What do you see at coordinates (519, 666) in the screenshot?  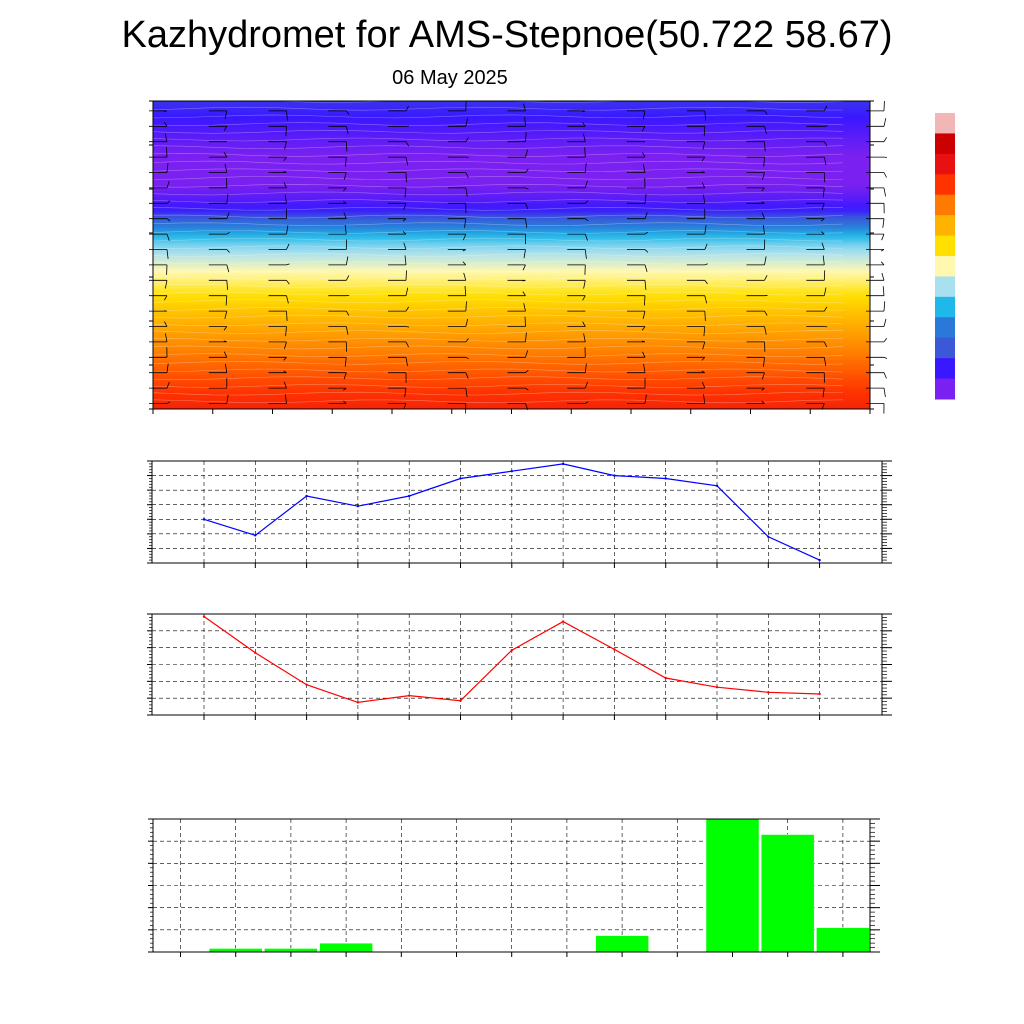 I see `temperature-2m-panel` at bounding box center [519, 666].